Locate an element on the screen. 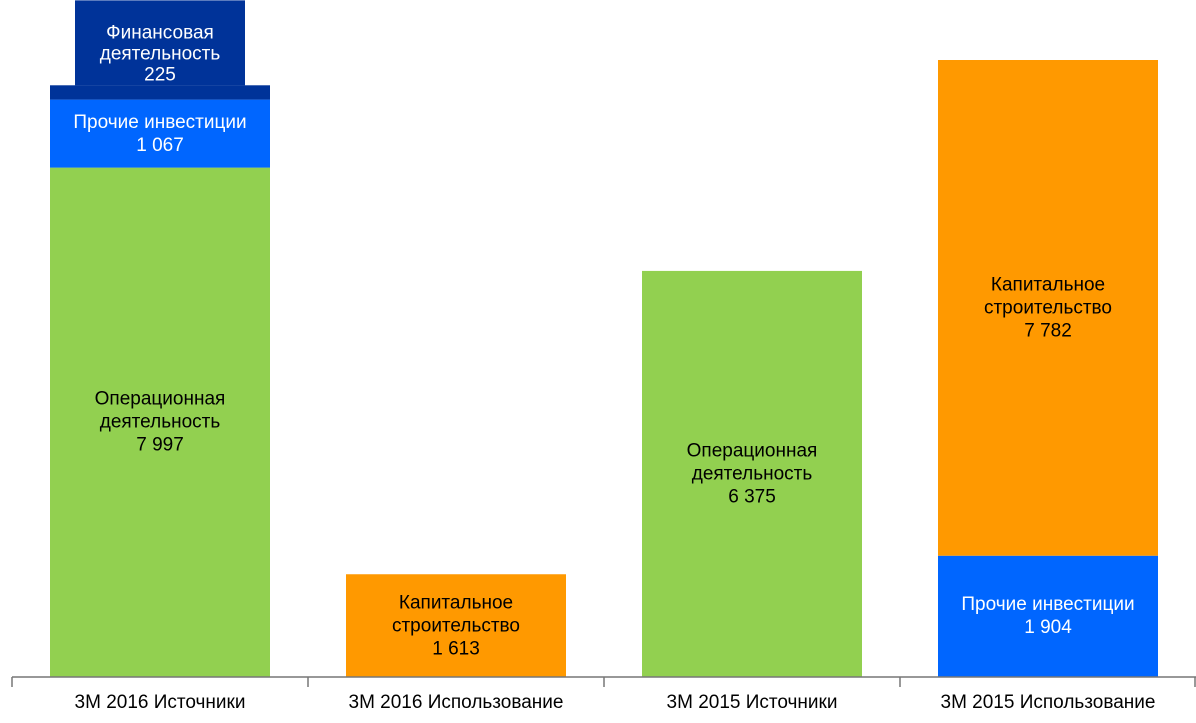 The width and height of the screenshot is (1196, 723). segment-value: 1 067 is located at coordinates (160, 145).